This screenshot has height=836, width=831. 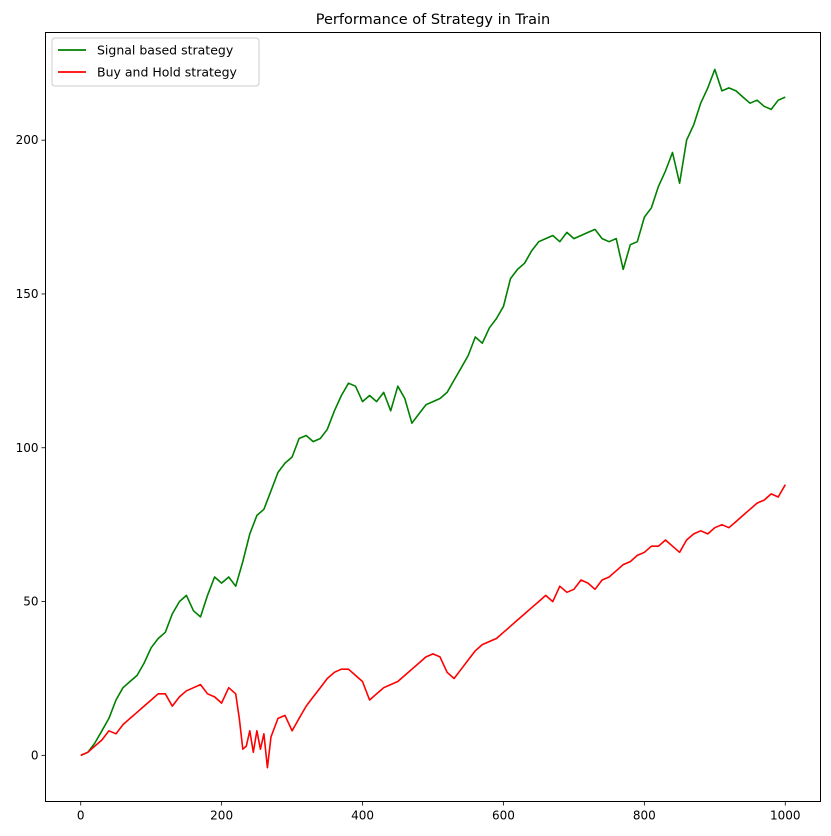 I want to click on y-tick-label: 0, so click(x=35, y=755).